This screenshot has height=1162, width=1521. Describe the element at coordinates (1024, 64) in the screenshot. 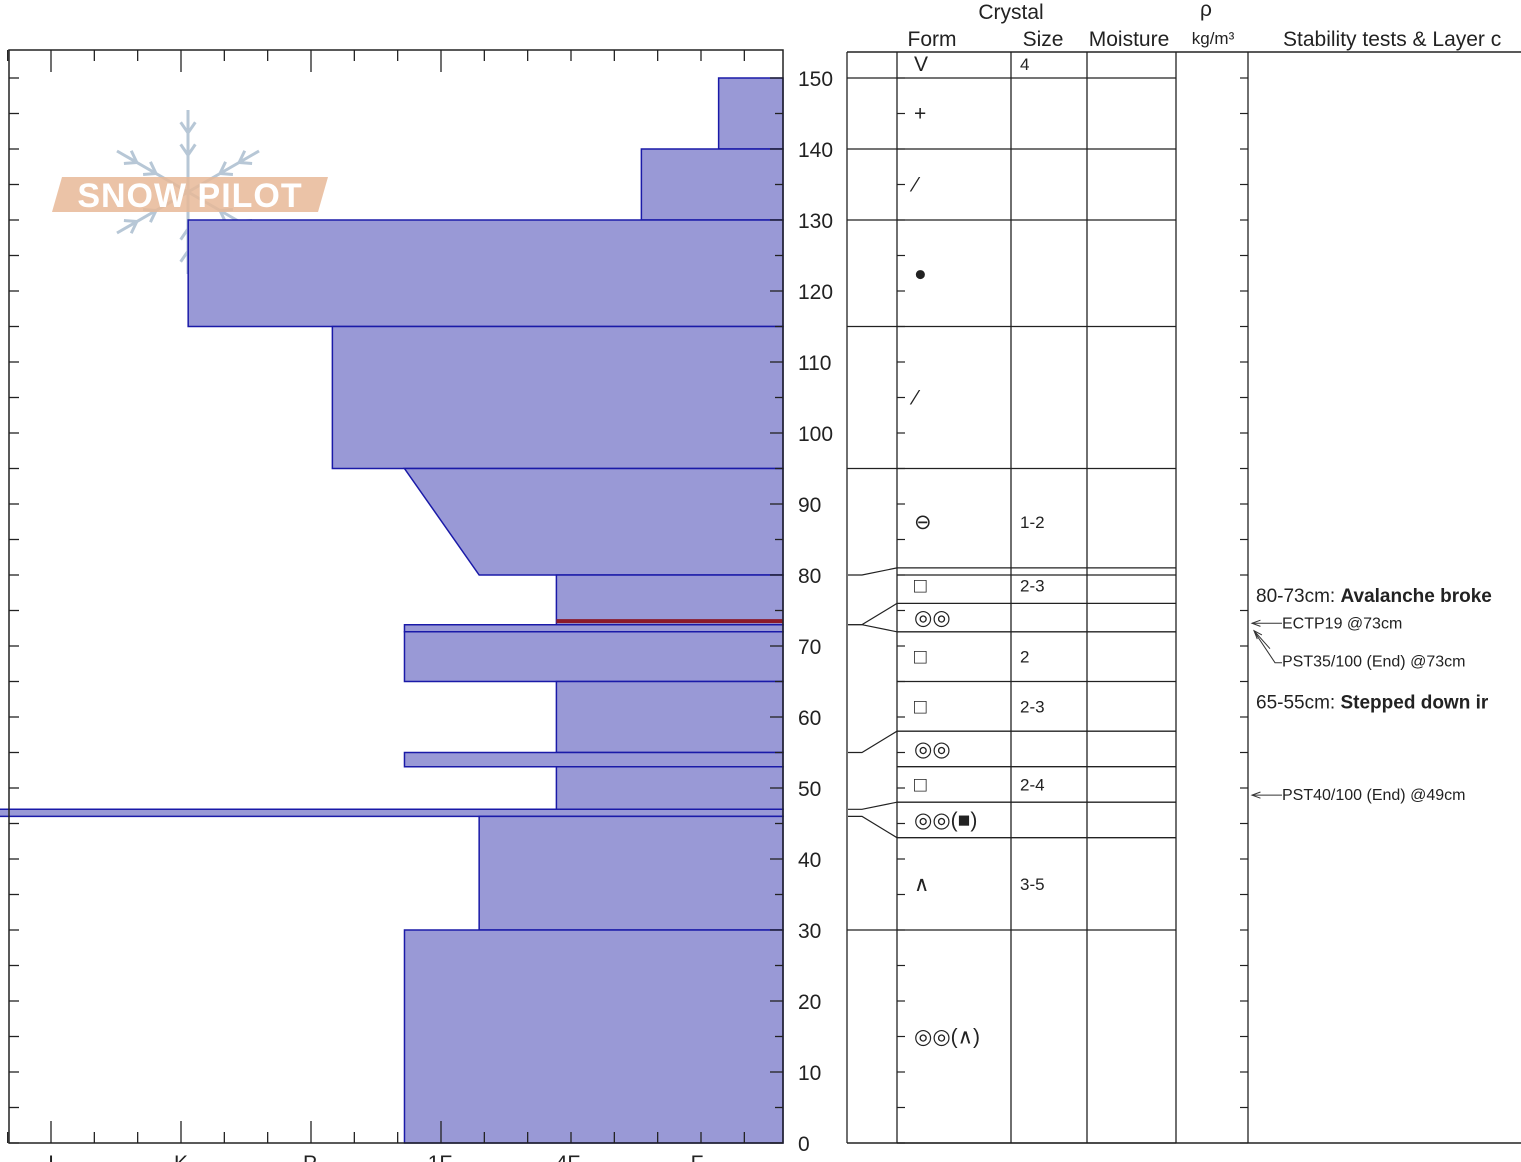

I see `grain-size-label: 4` at that location.